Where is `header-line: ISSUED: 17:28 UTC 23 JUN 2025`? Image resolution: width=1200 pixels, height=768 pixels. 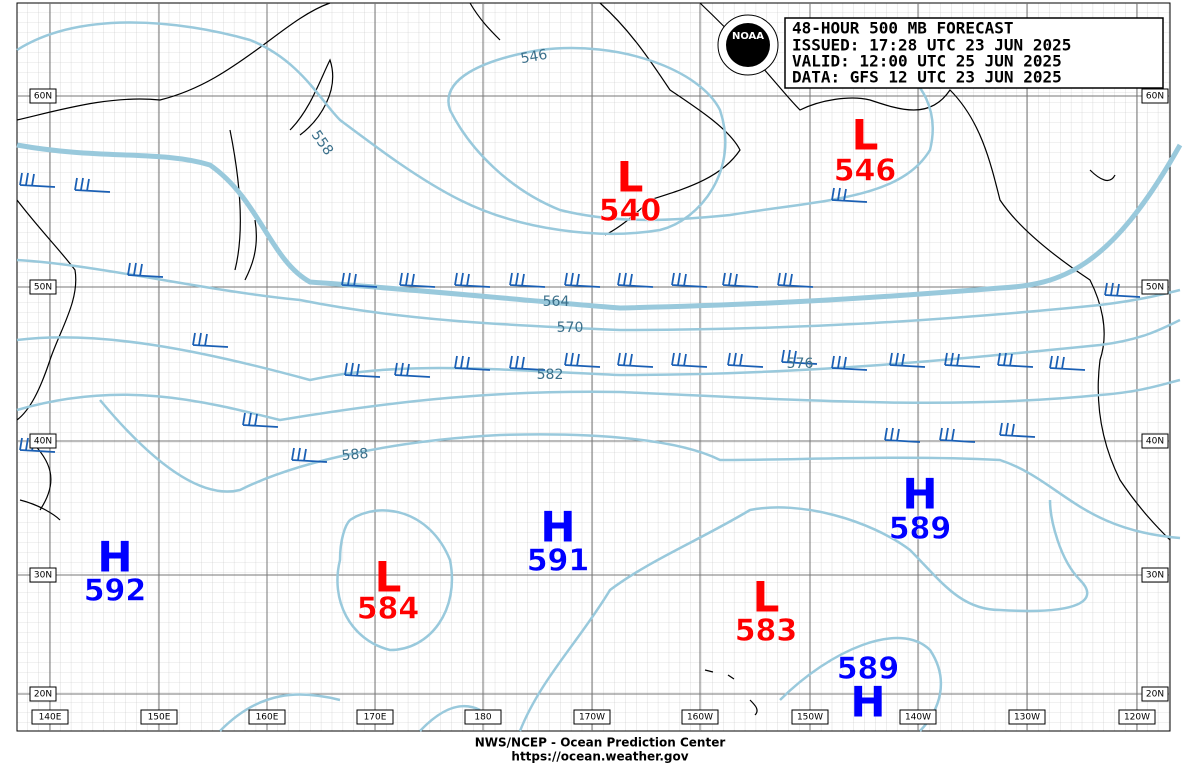 header-line: ISSUED: 17:28 UTC 23 JUN 2025 is located at coordinates (931, 45).